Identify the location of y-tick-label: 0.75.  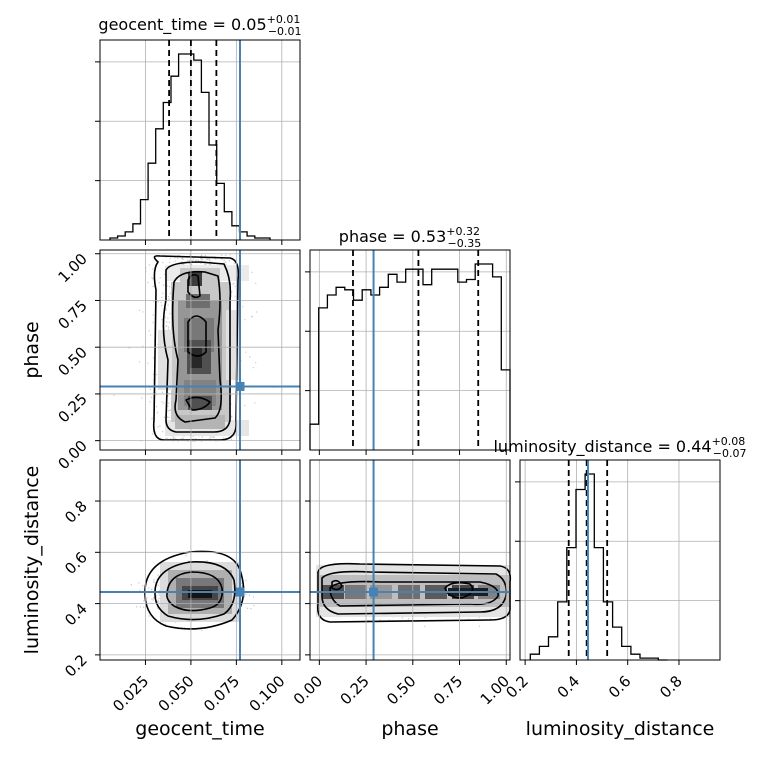
(72, 315).